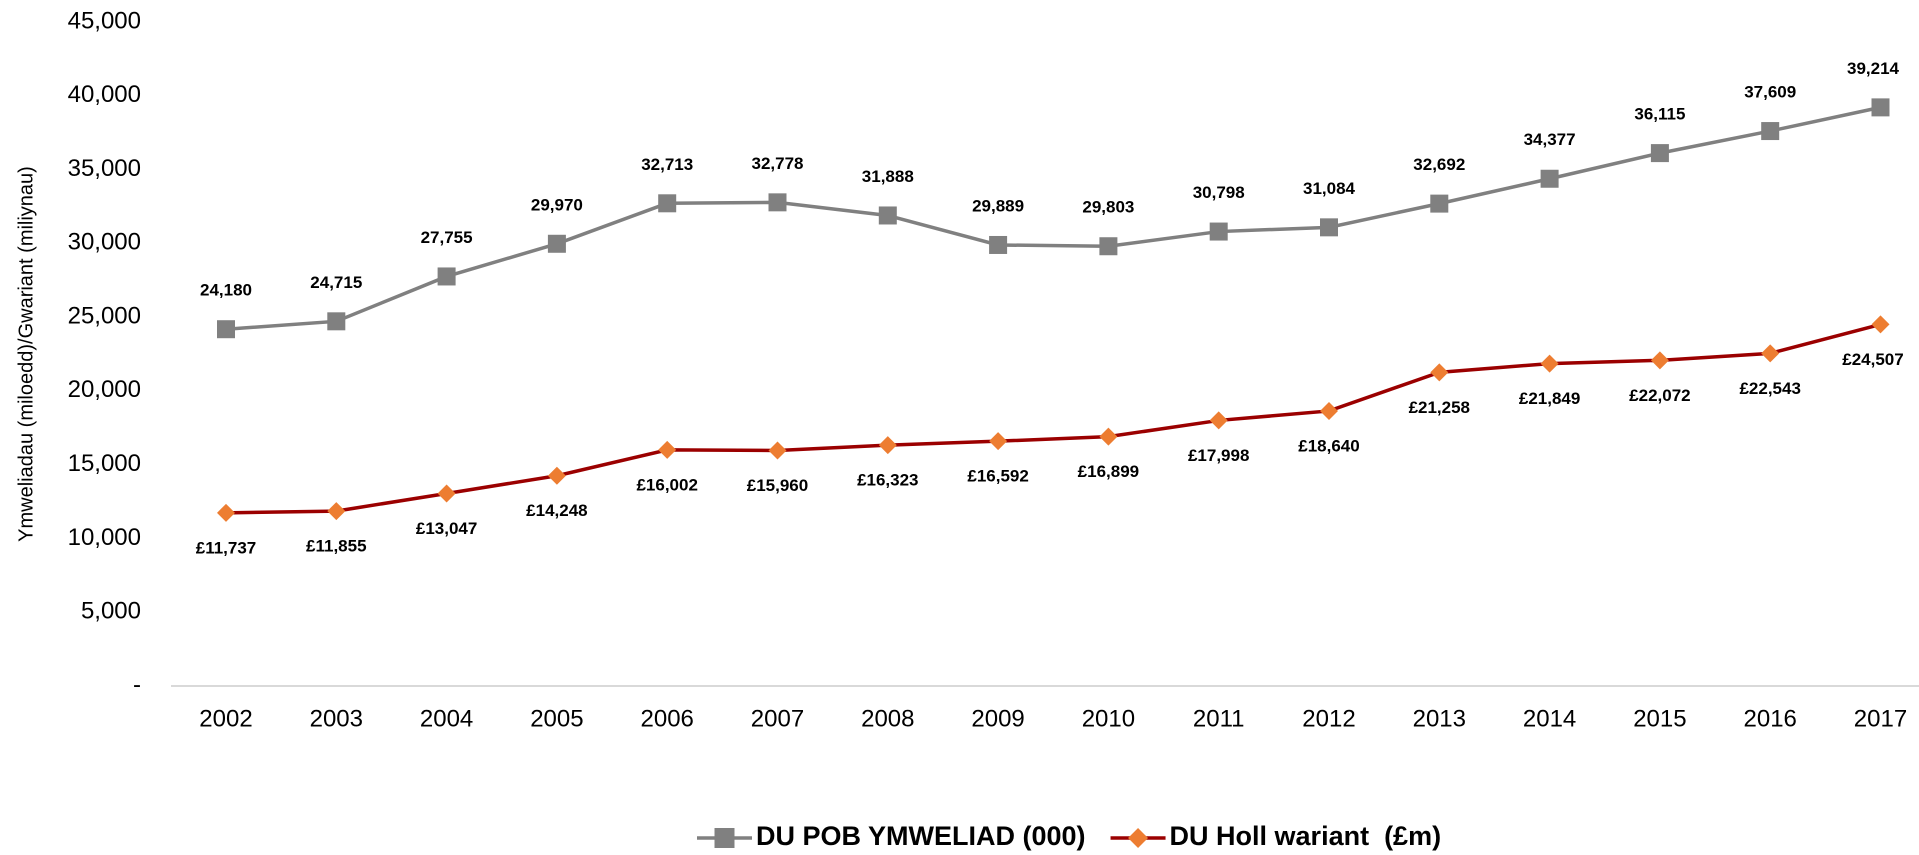  Describe the element at coordinates (1439, 718) in the screenshot. I see `x-tick-label: 2013` at that location.